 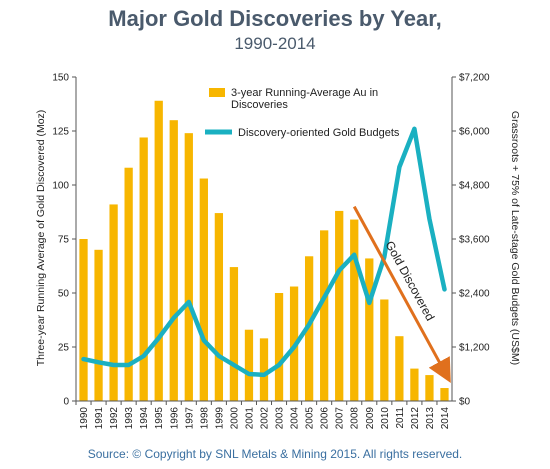 I want to click on bar-1997, so click(x=188, y=267).